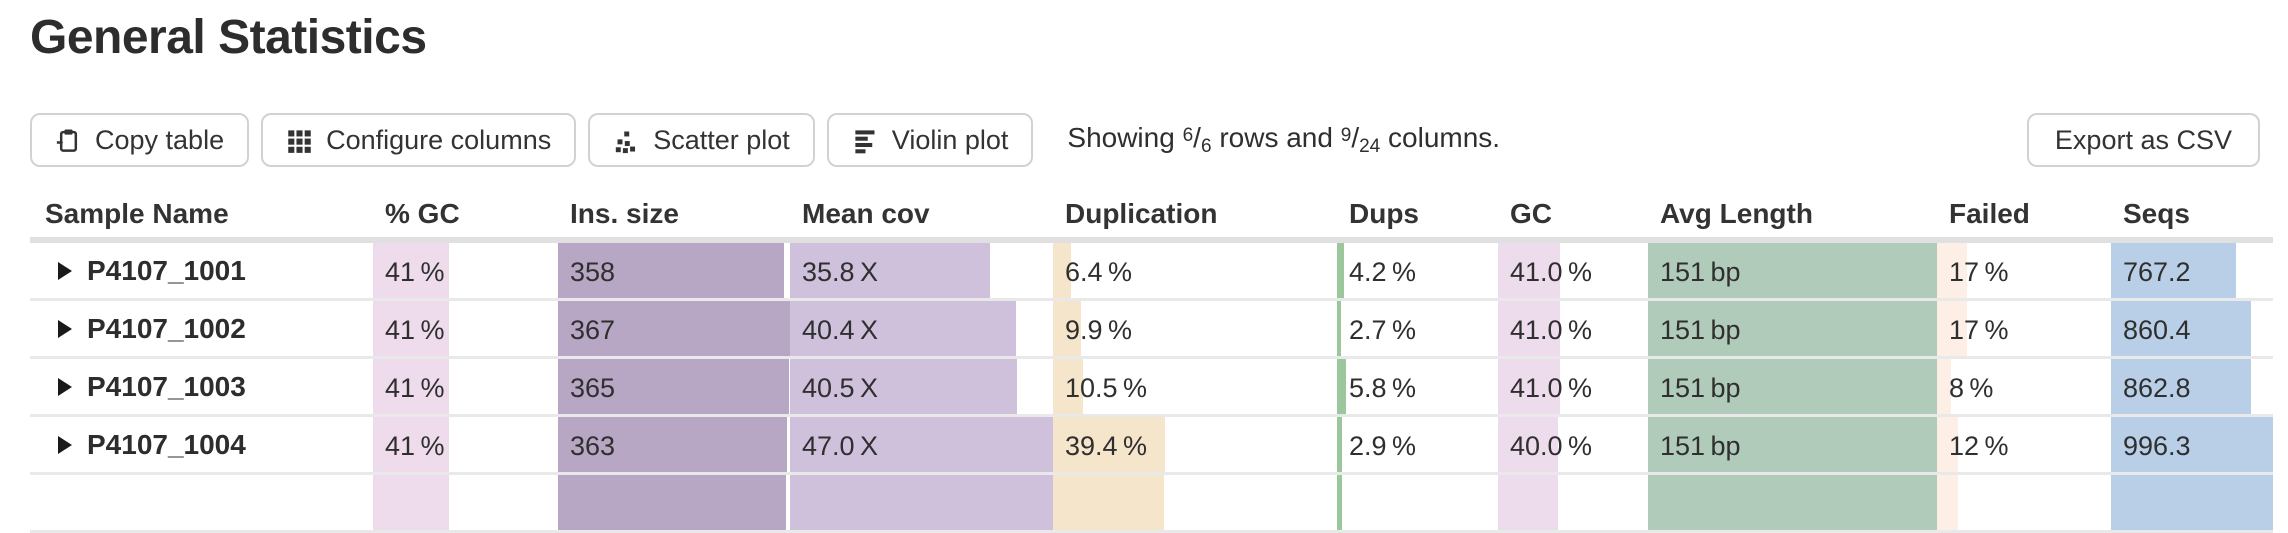 This screenshot has width=2288, height=533. Describe the element at coordinates (201, 502) in the screenshot. I see `cell-sample` at that location.